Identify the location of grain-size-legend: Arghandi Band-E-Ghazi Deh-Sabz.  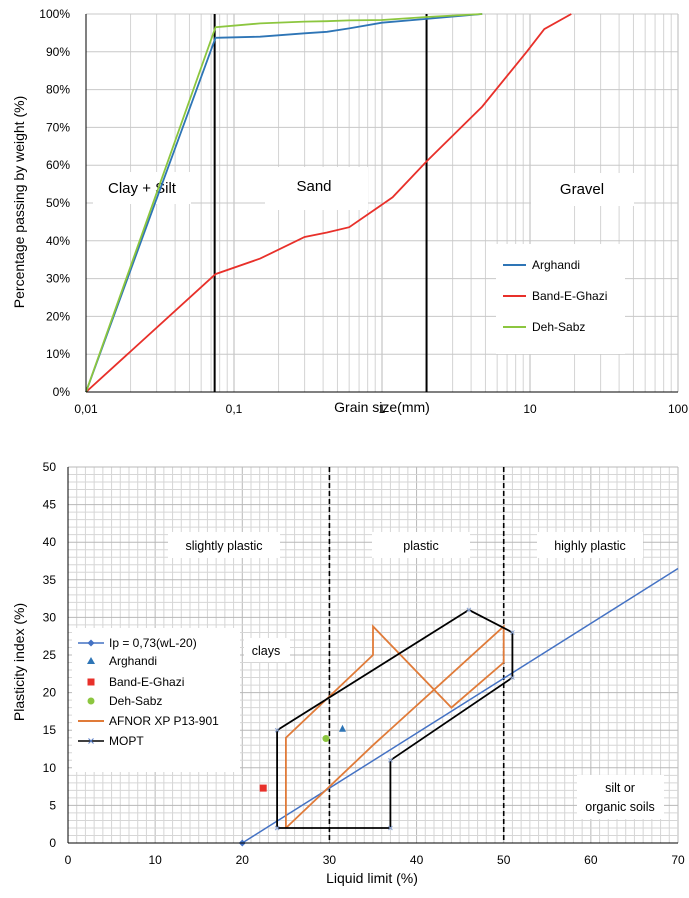
(560, 299).